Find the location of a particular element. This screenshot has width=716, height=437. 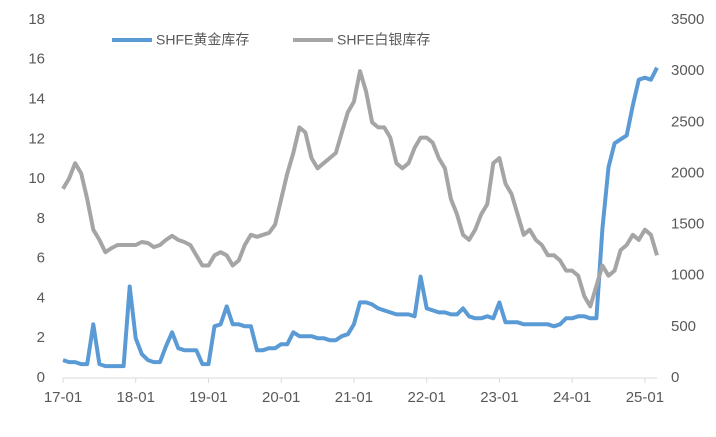

y-tick-label: 18 is located at coordinates (36, 19).